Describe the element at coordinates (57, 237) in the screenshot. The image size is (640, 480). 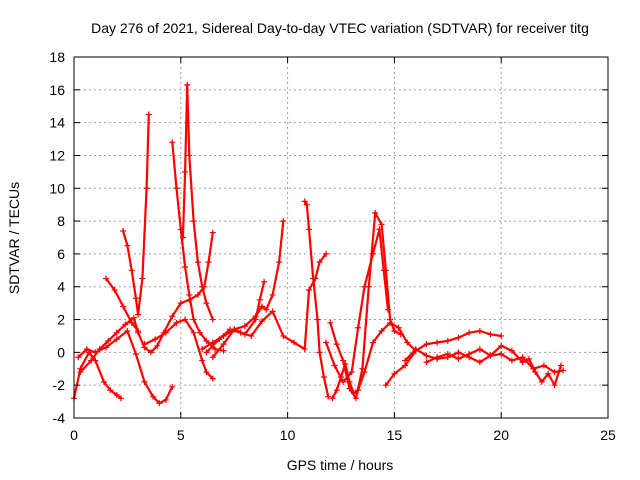
I see `y-tick-labels: -4 -2 0 2 4 6 8 10 12 14 16 18` at that location.